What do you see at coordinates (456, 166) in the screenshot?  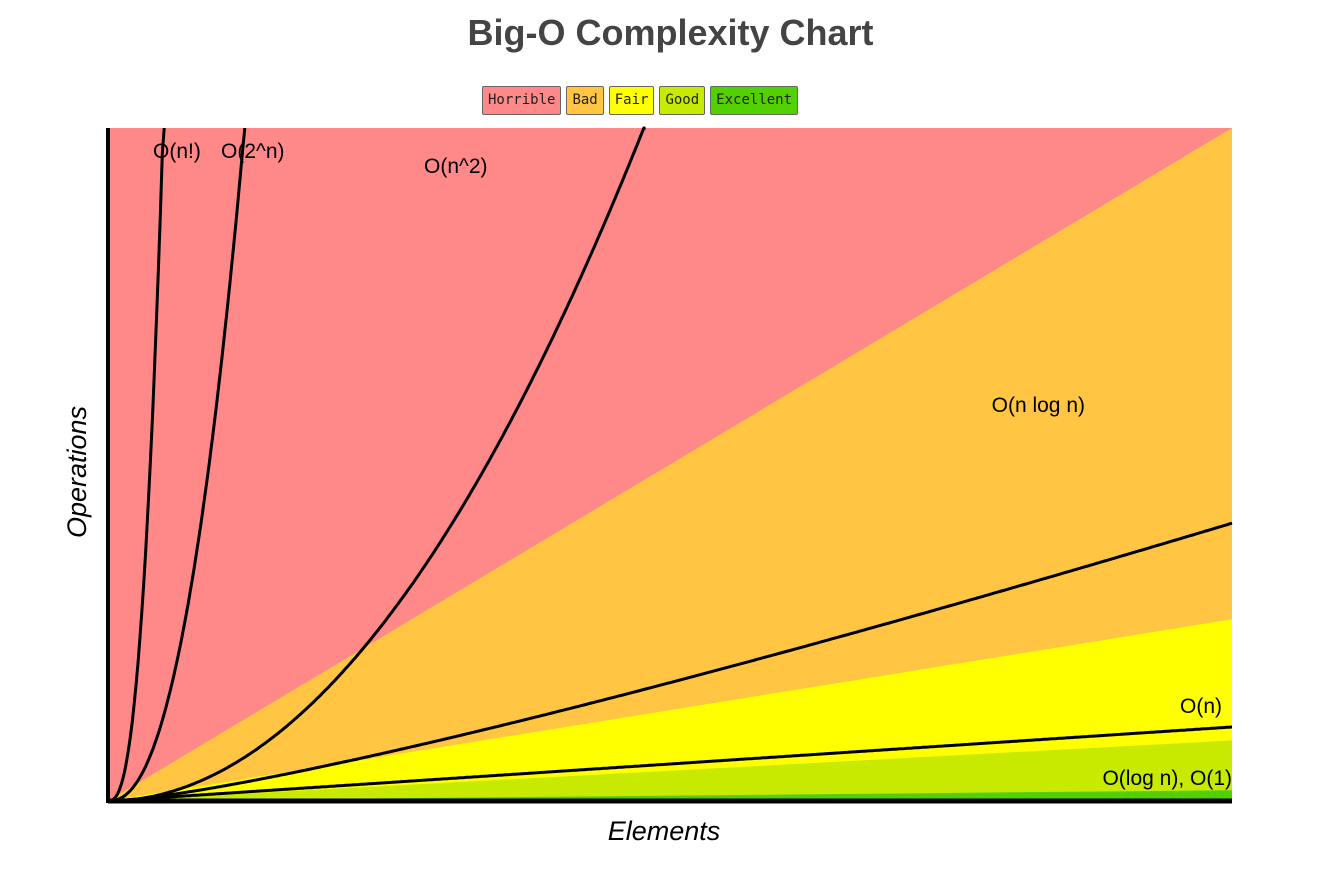 I see `series-label-quadratic: O(n^2)` at bounding box center [456, 166].